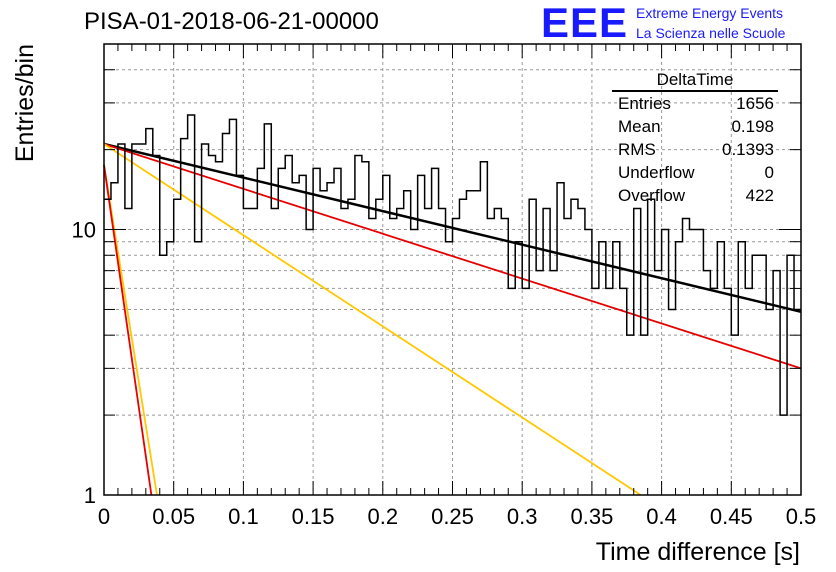  I want to click on y-axis-label: Entries/bin, so click(25, 103).